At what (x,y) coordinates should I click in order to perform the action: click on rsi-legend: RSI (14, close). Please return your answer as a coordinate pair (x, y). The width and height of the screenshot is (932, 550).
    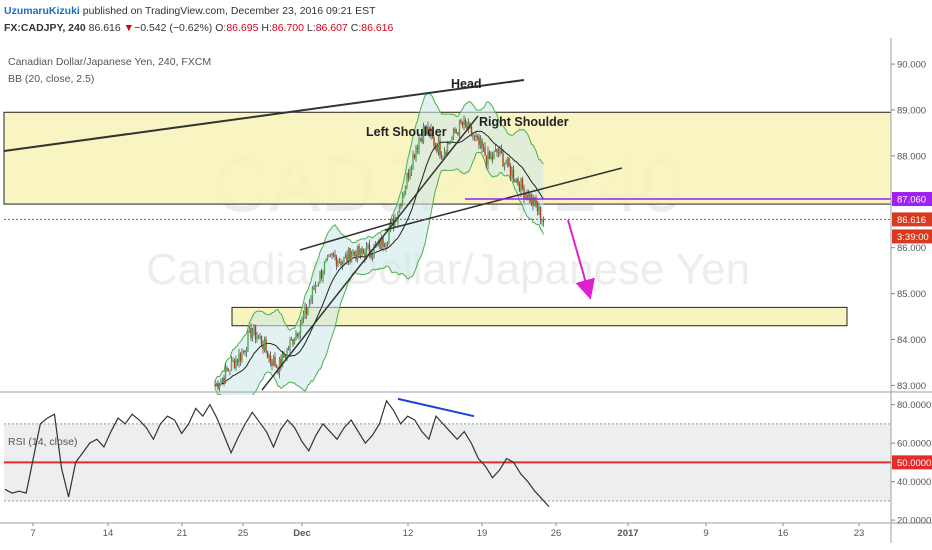
    Looking at the image, I should click on (43, 442).